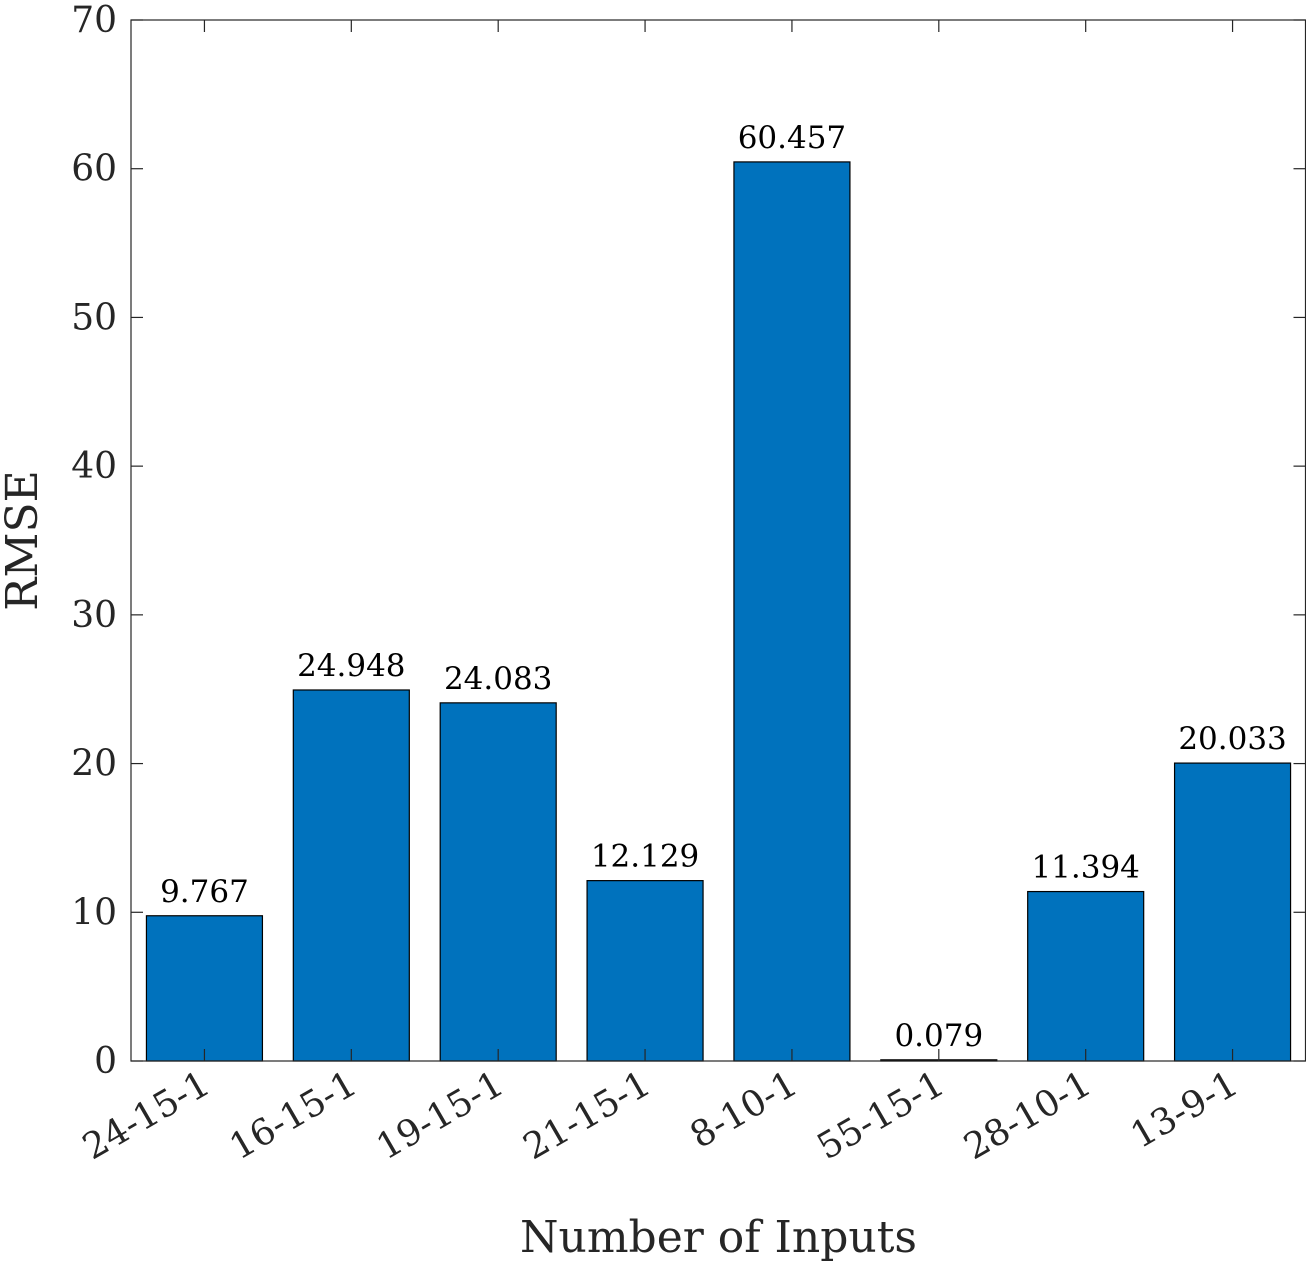  What do you see at coordinates (645, 857) in the screenshot?
I see `data-label-21-15-1: 12.129` at bounding box center [645, 857].